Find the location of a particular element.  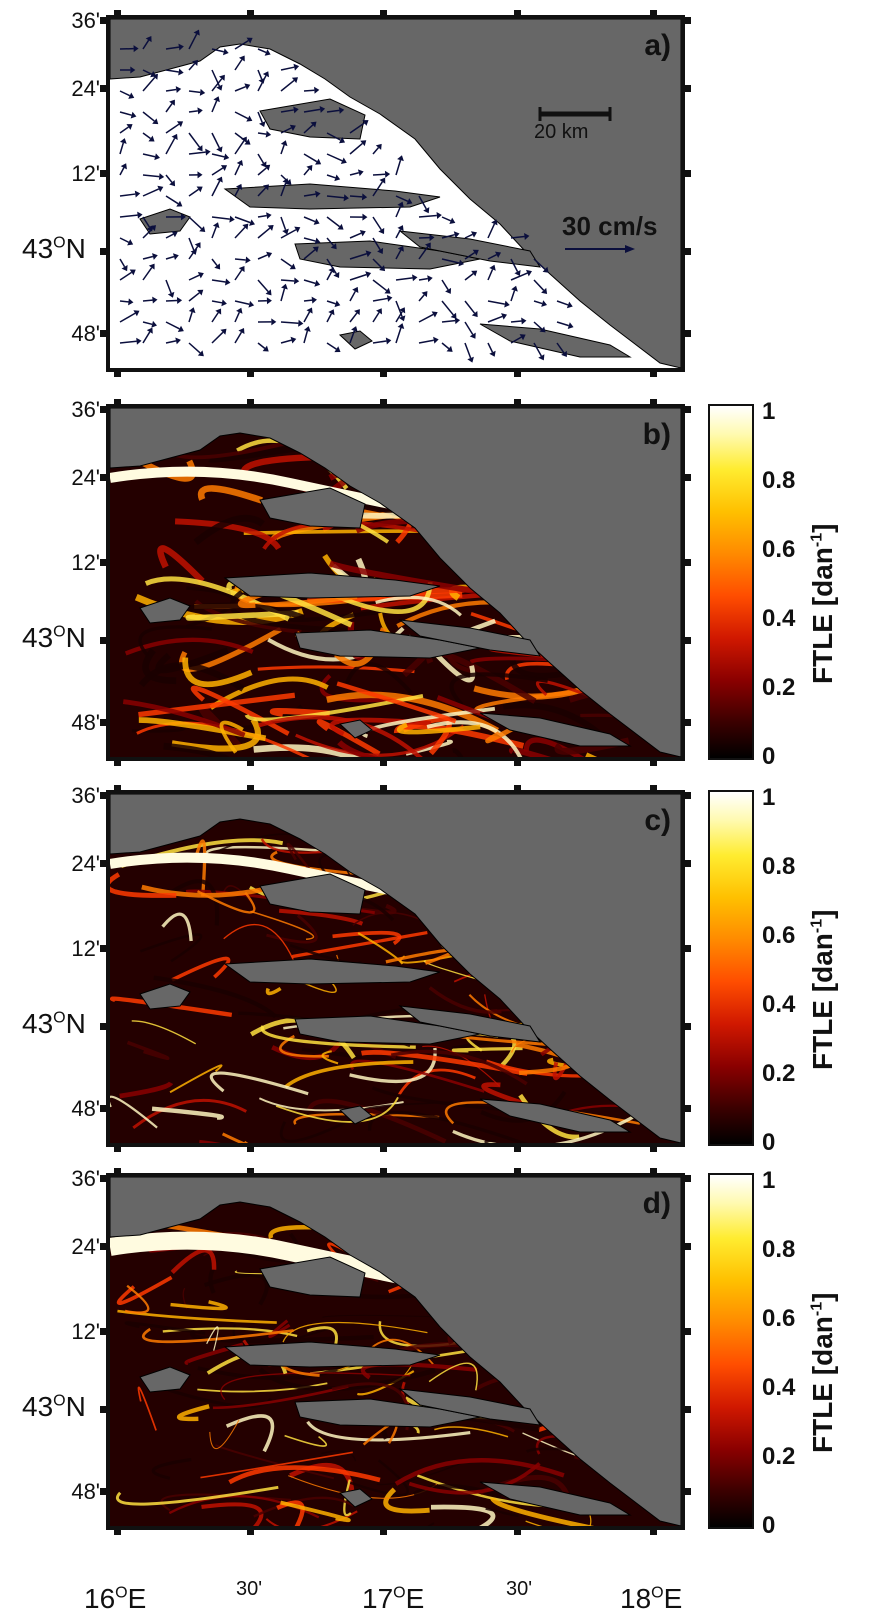

colorbar-tick-label: 1 is located at coordinates (769, 797).